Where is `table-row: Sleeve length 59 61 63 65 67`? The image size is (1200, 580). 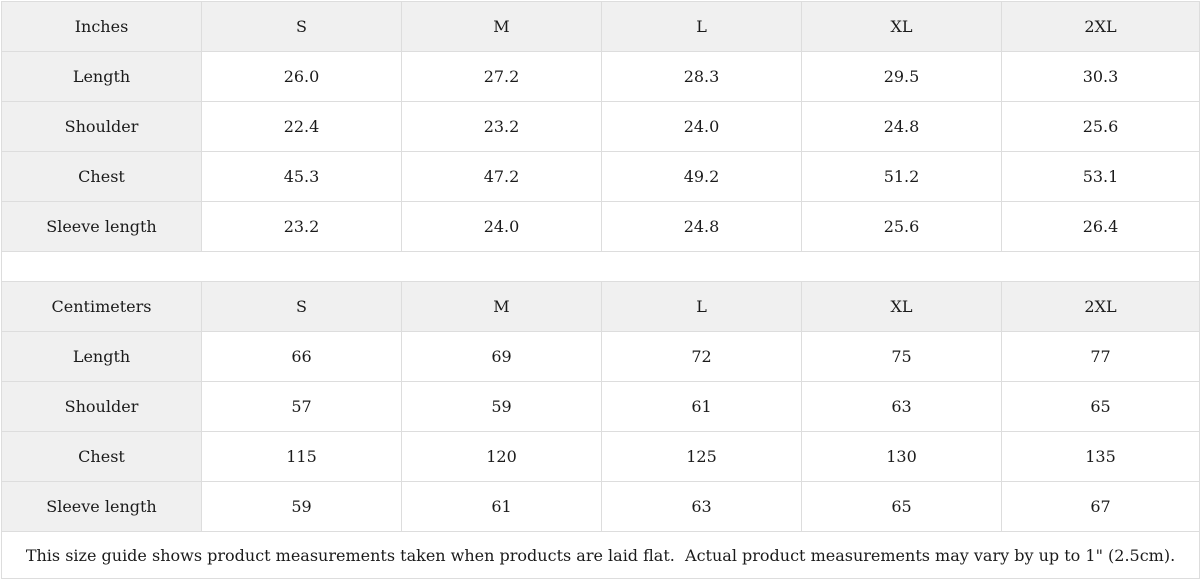 table-row: Sleeve length 59 61 63 65 67 is located at coordinates (600, 506).